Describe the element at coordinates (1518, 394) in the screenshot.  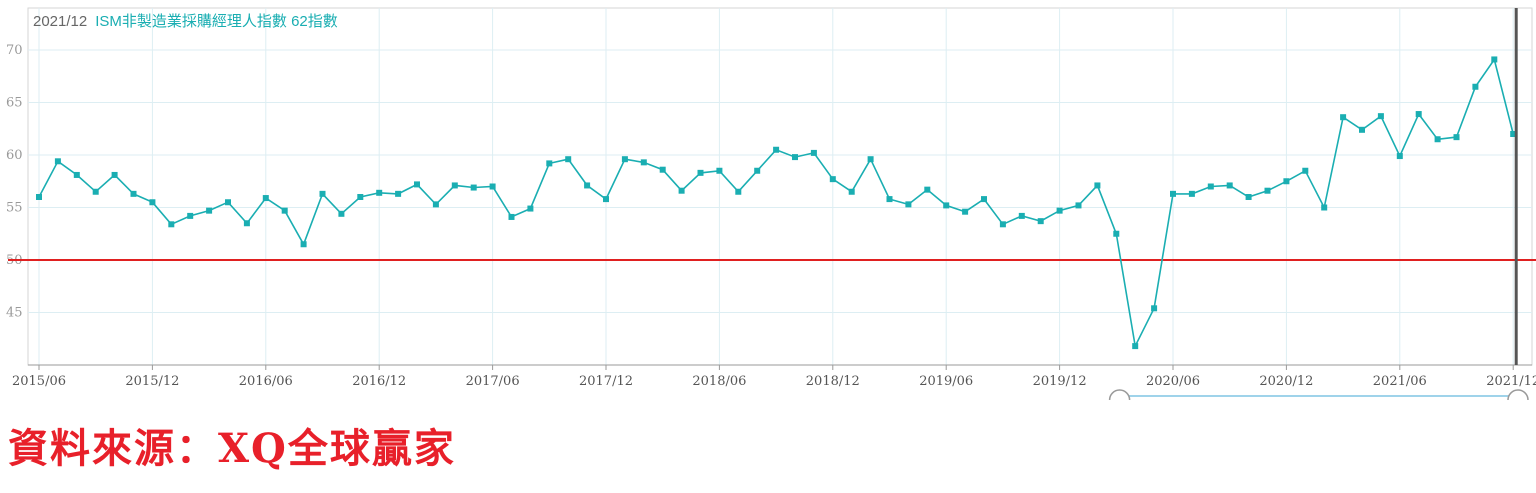
I see `range-slider-right-handle` at that location.